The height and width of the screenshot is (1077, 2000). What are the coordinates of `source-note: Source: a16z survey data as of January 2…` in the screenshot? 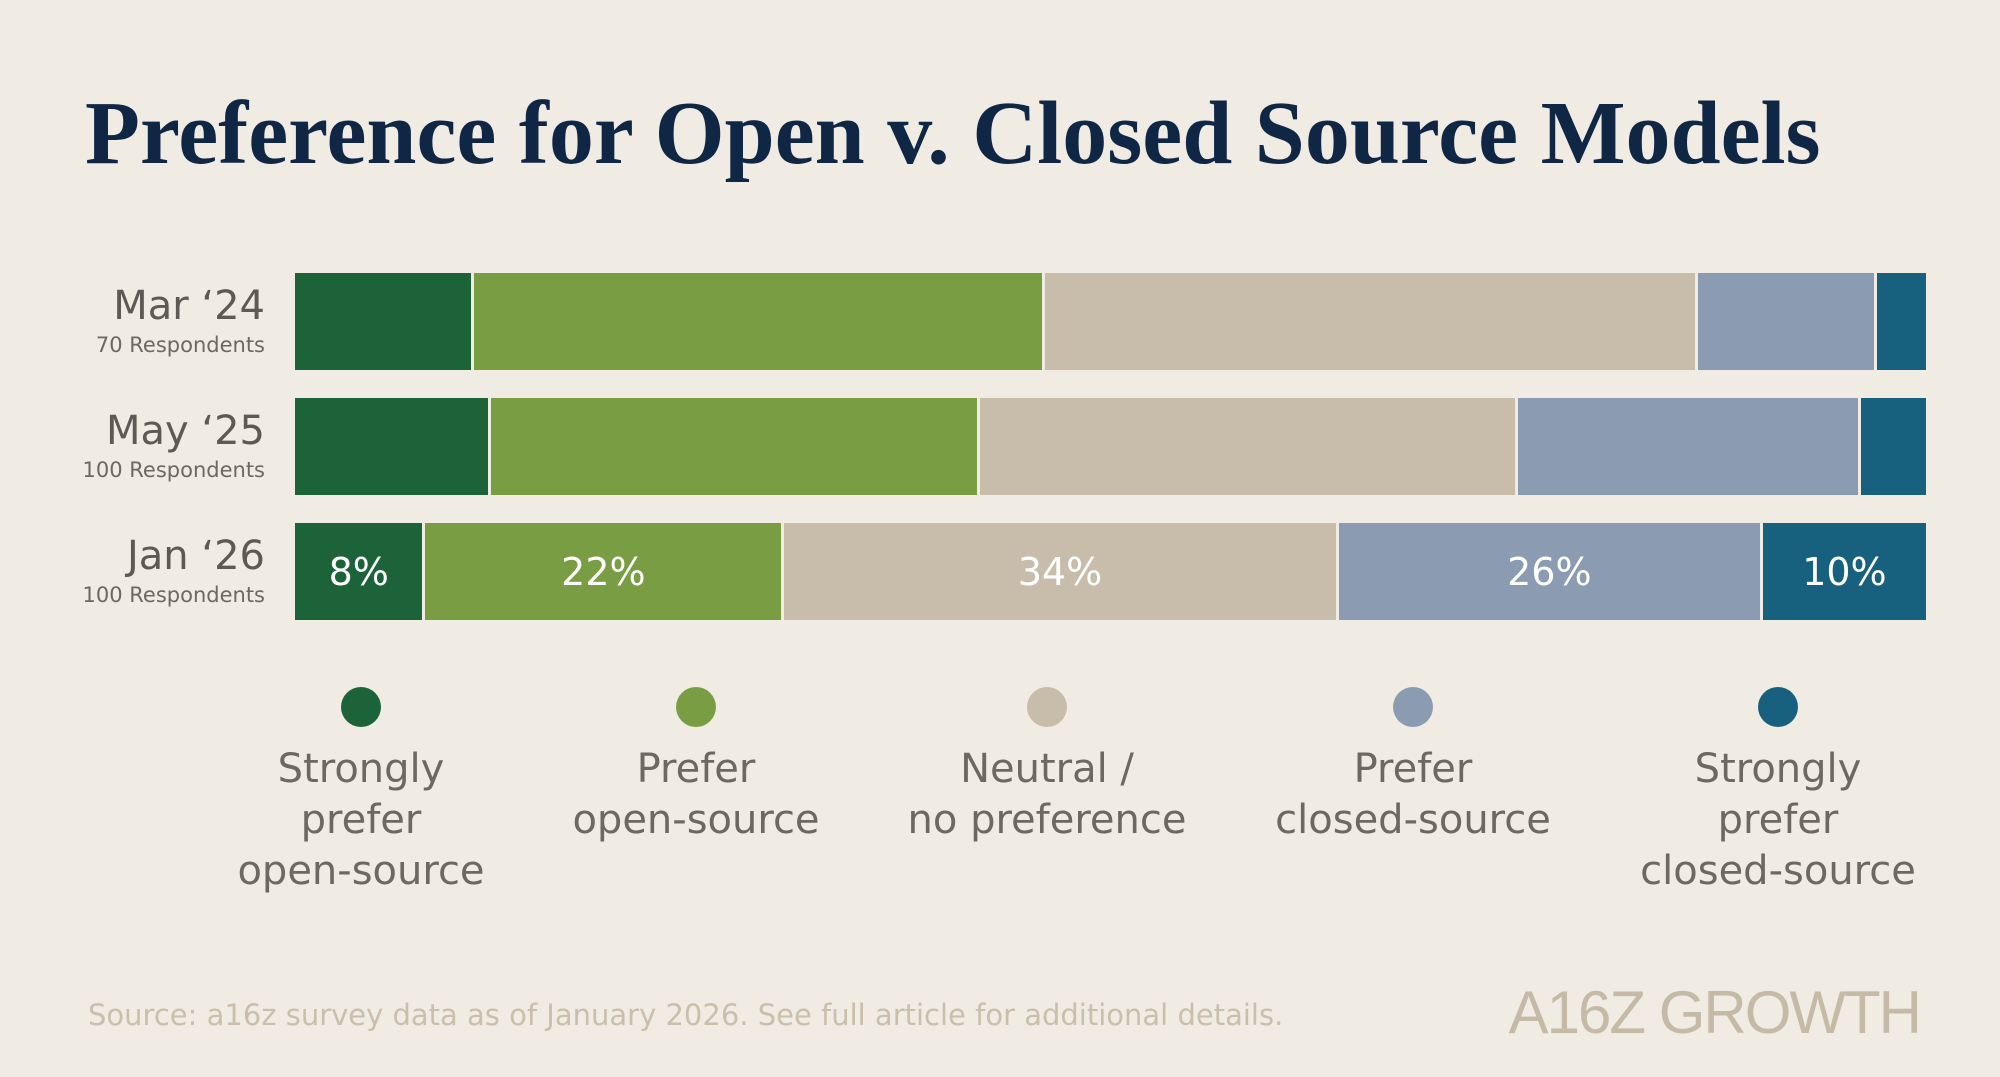 It's located at (686, 1015).